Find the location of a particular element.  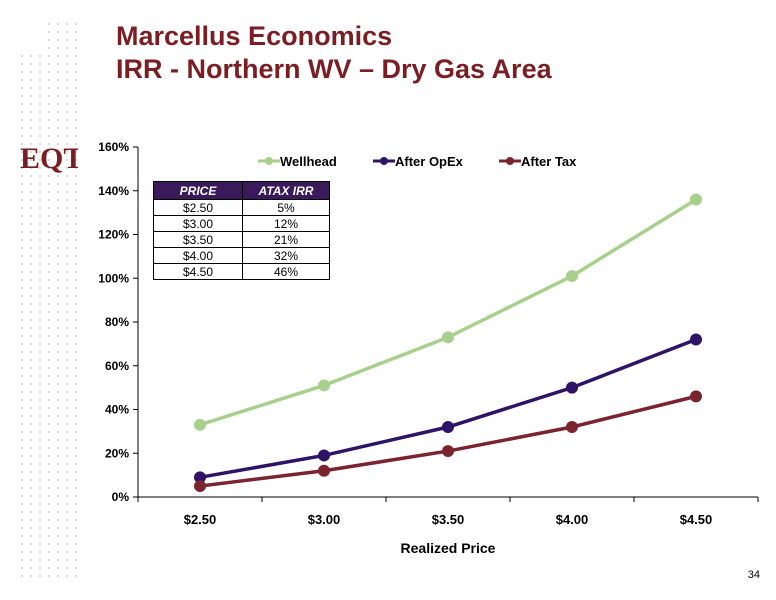

decorative-dot-grid is located at coordinates (49, 300).